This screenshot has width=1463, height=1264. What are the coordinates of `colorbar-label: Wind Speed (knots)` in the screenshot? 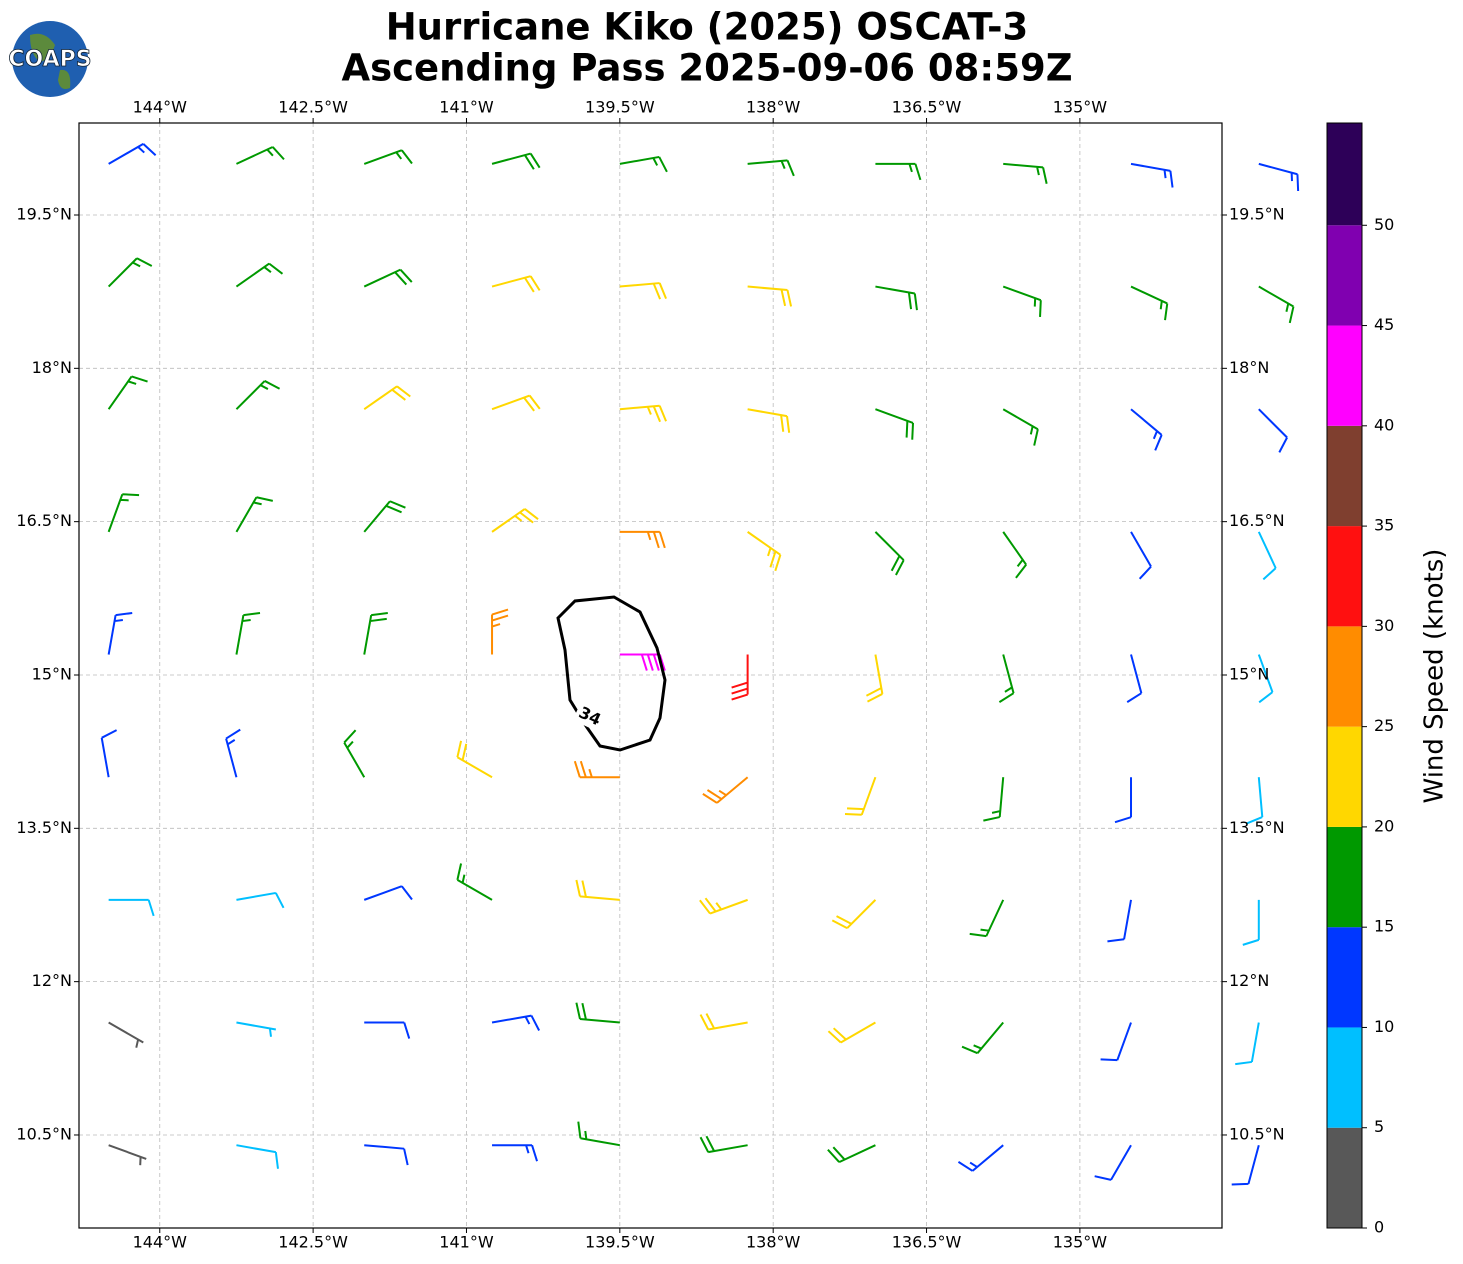 It's located at (1435, 676).